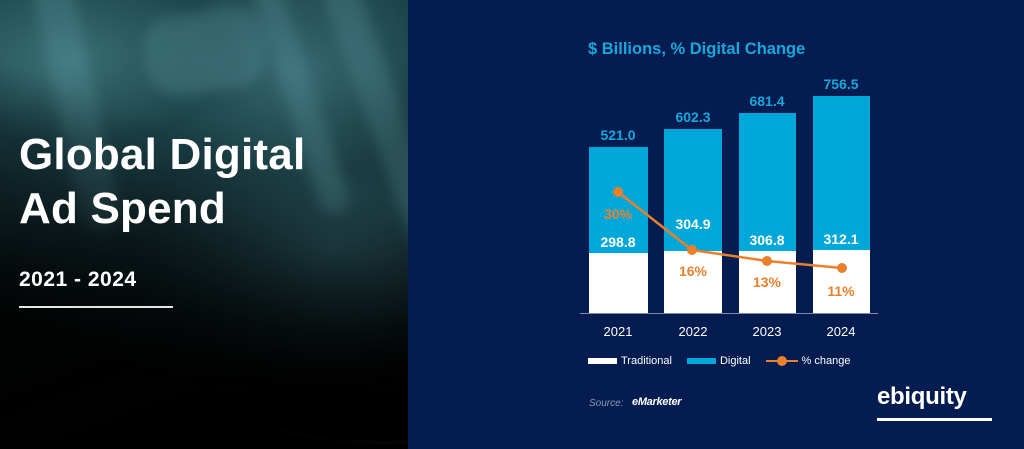 This screenshot has width=1024, height=449. I want to click on chart-legend: Traditional Digital % change, so click(726, 361).